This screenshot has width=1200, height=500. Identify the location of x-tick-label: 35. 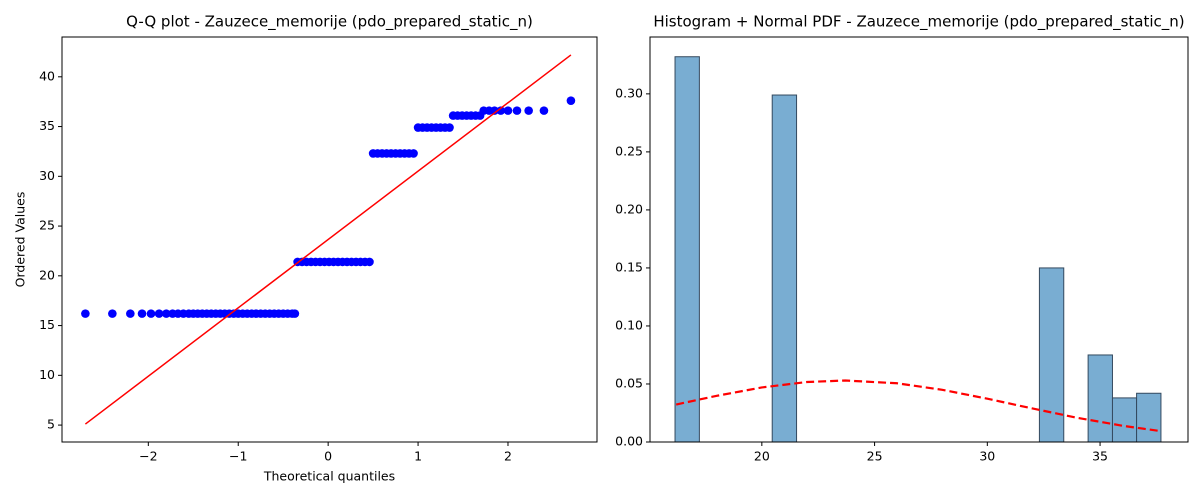
(1100, 456).